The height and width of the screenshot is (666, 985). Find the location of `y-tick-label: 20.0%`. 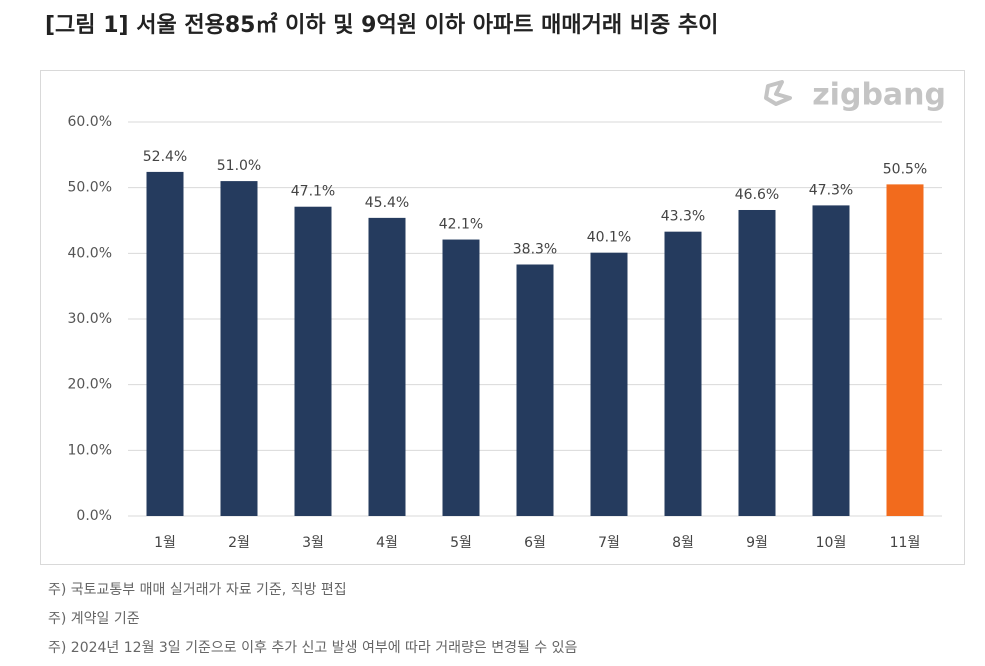

y-tick-label: 20.0% is located at coordinates (90, 385).